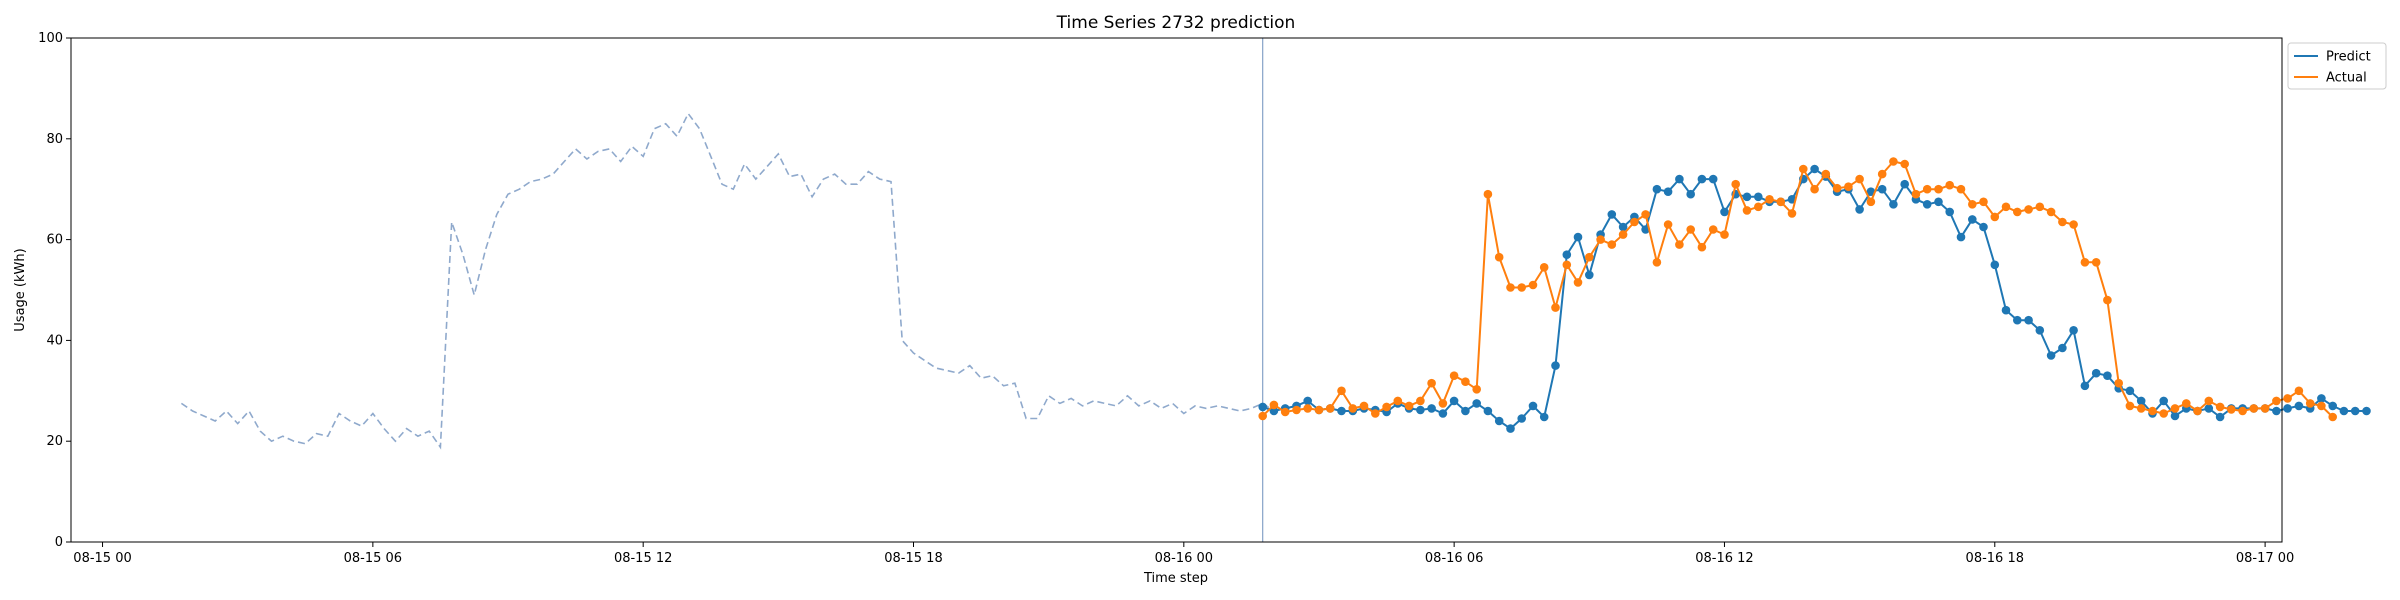  Describe the element at coordinates (1176, 23) in the screenshot. I see `chart-title: Time Series 2732 prediction` at that location.